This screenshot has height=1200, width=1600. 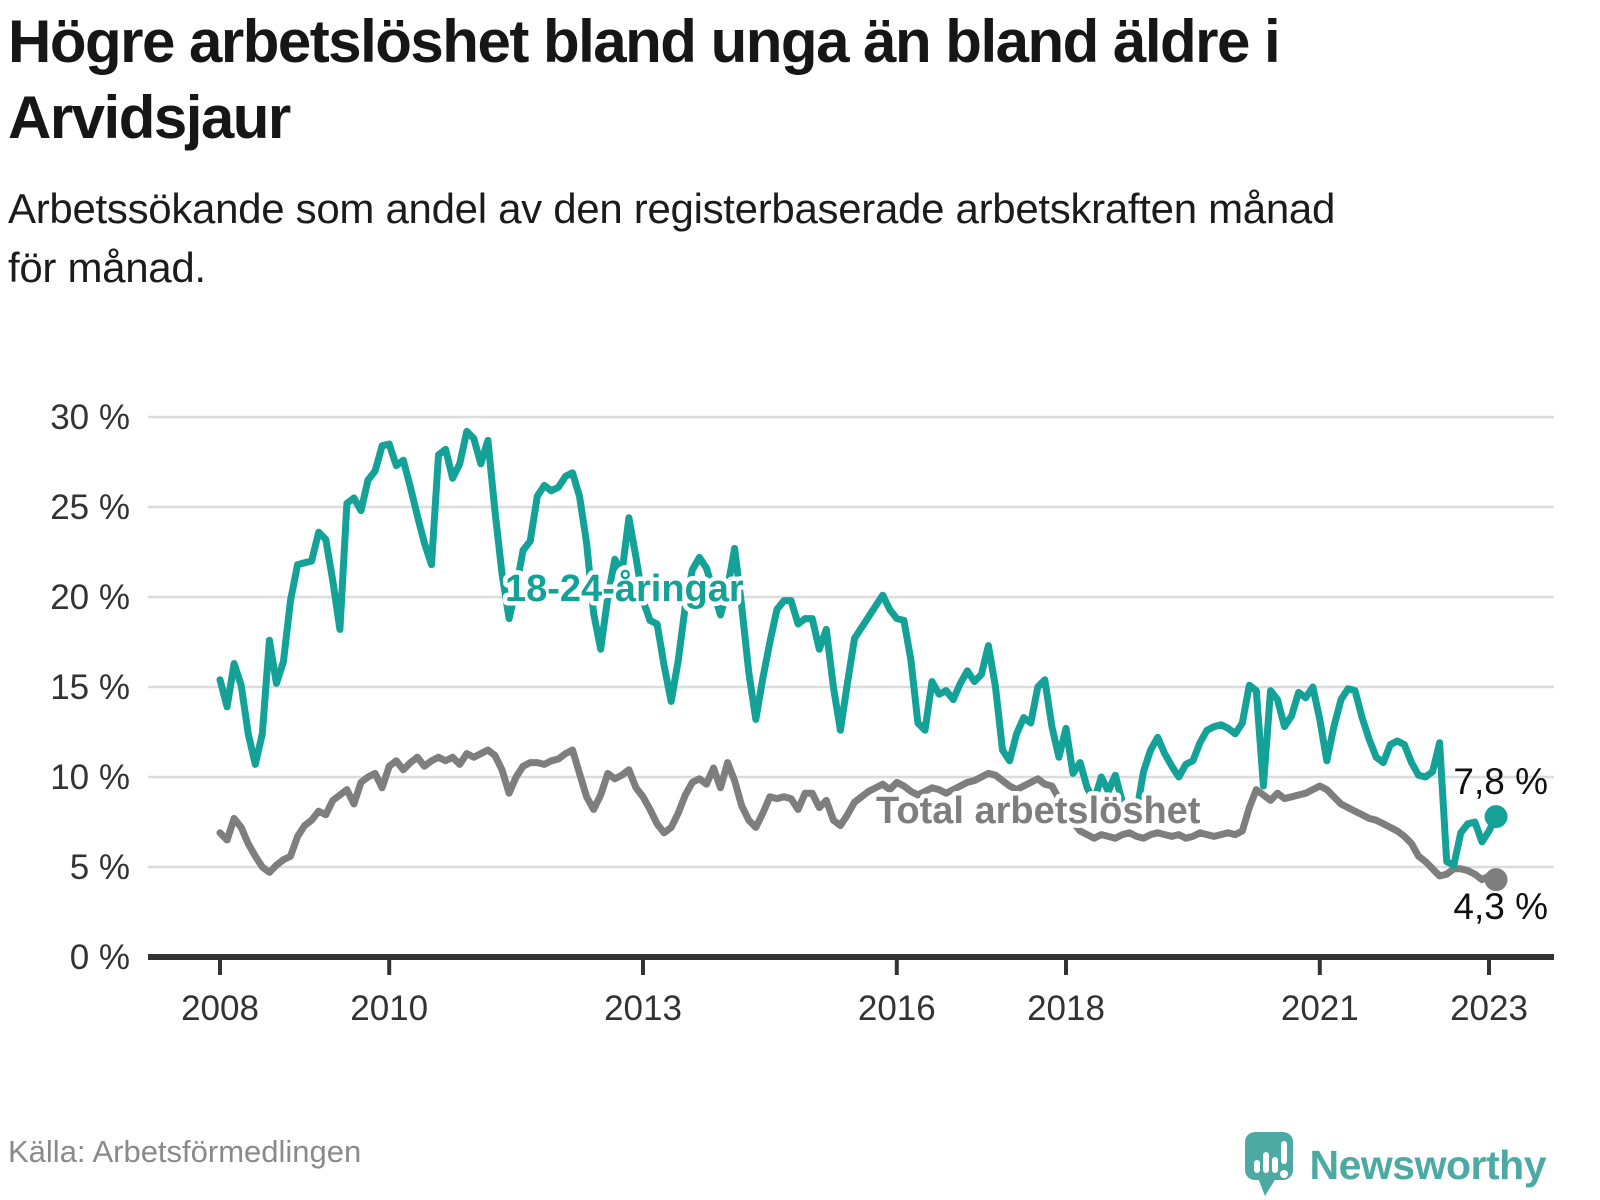 I want to click on y-axis-tick-label: 15 %, so click(x=90, y=687).